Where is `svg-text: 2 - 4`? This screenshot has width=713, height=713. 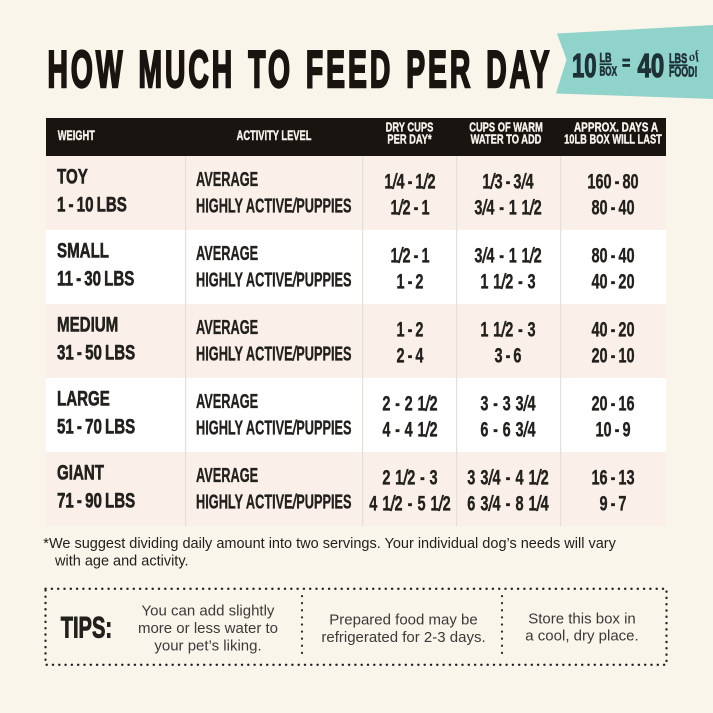 svg-text: 2 - 4 is located at coordinates (410, 354).